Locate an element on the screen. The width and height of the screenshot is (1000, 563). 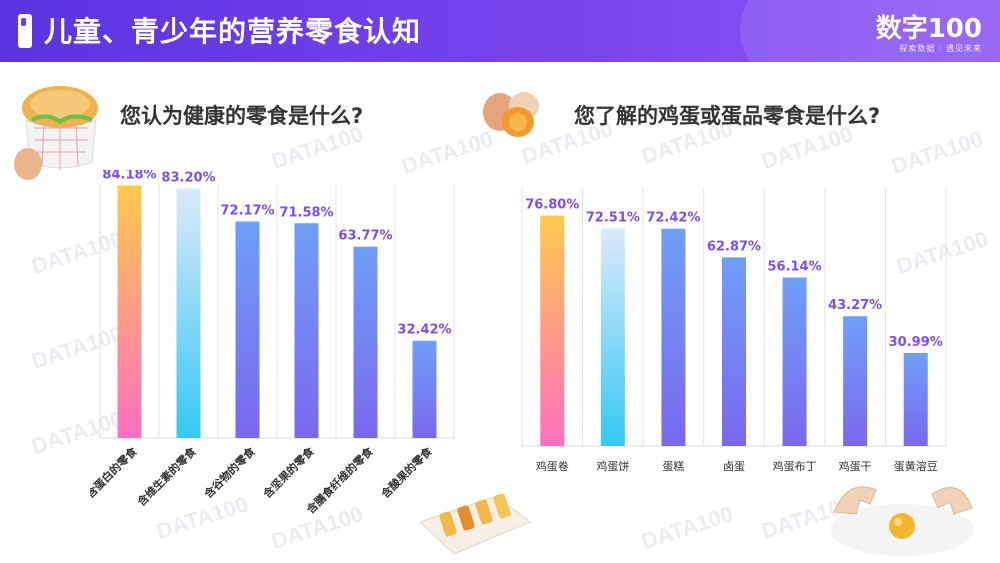
data-label: 83.20% is located at coordinates (188, 177).